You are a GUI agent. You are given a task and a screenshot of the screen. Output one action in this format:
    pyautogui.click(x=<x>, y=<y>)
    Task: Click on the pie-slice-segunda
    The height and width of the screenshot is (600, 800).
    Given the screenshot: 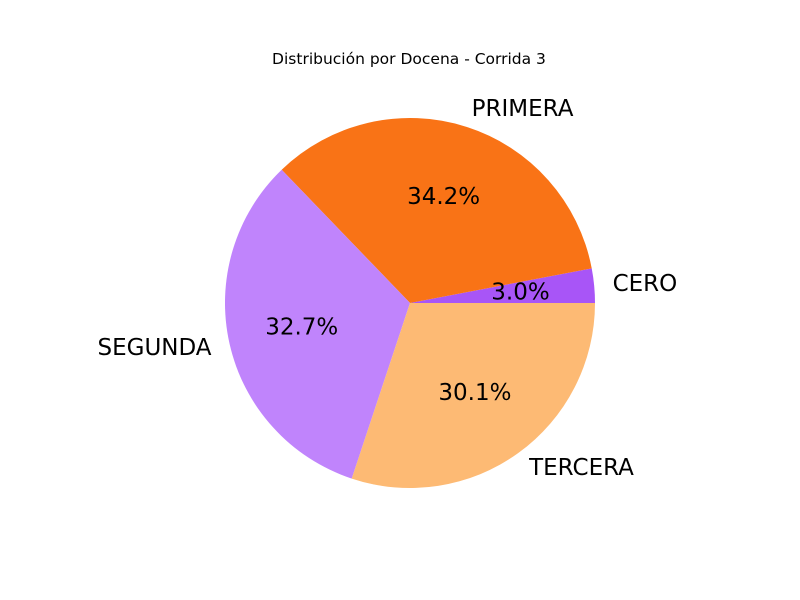 What is the action you would take?
    pyautogui.click(x=317, y=324)
    